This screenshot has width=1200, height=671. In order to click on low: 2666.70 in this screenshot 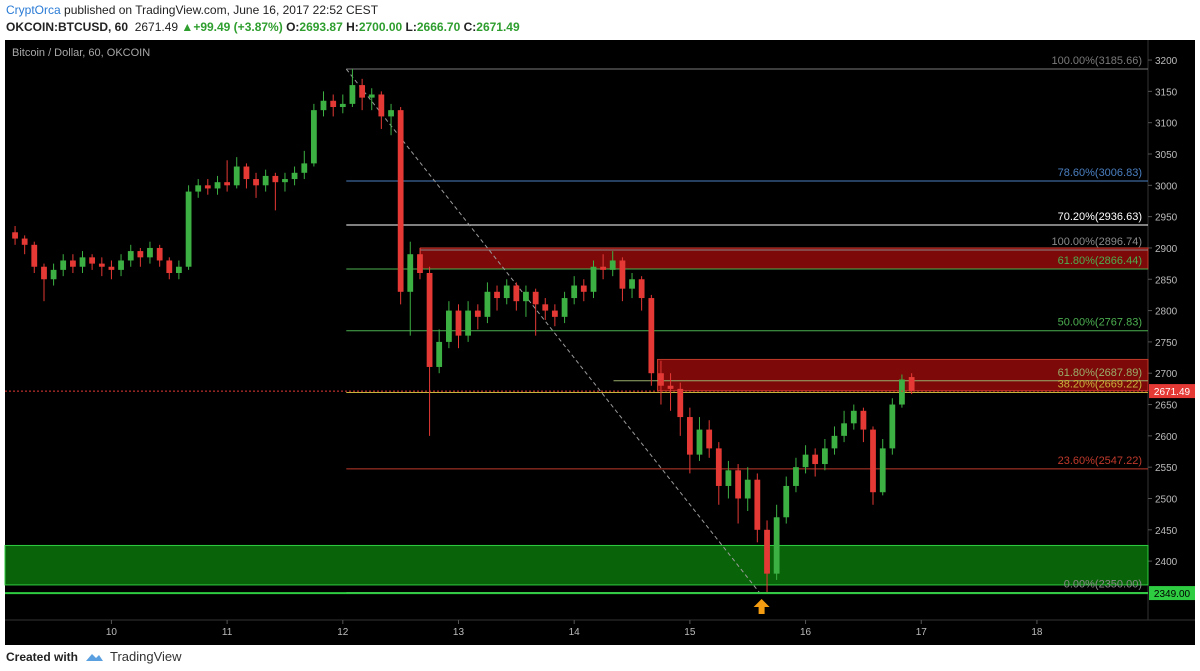, I will do `click(438, 27)`.